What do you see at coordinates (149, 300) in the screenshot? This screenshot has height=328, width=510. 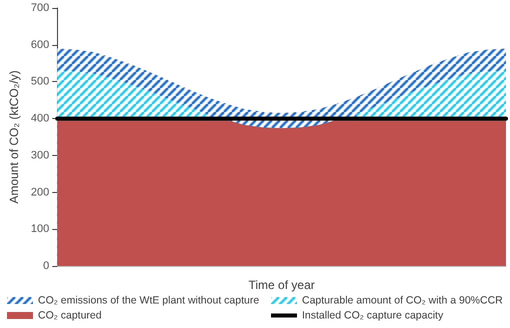 I see `legend-label: CO₂ emissions of the WtE plant without capture` at bounding box center [149, 300].